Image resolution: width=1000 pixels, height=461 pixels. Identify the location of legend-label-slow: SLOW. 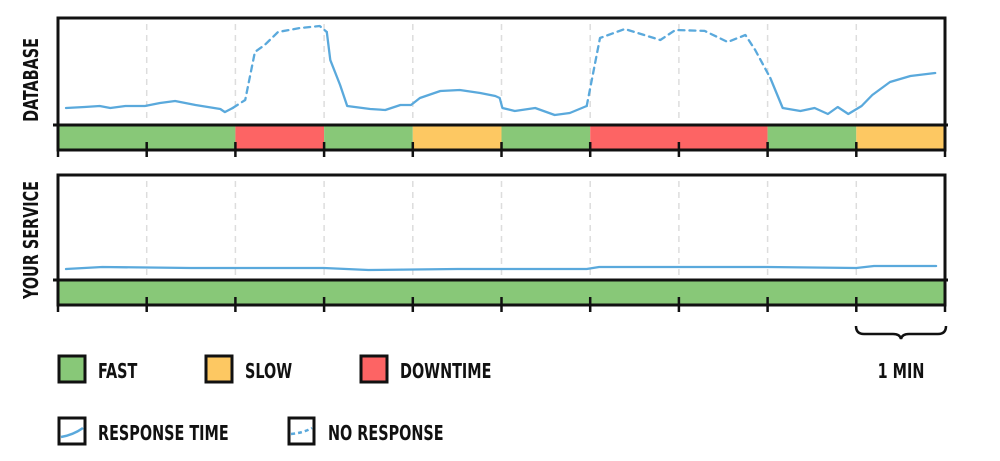
(268, 371).